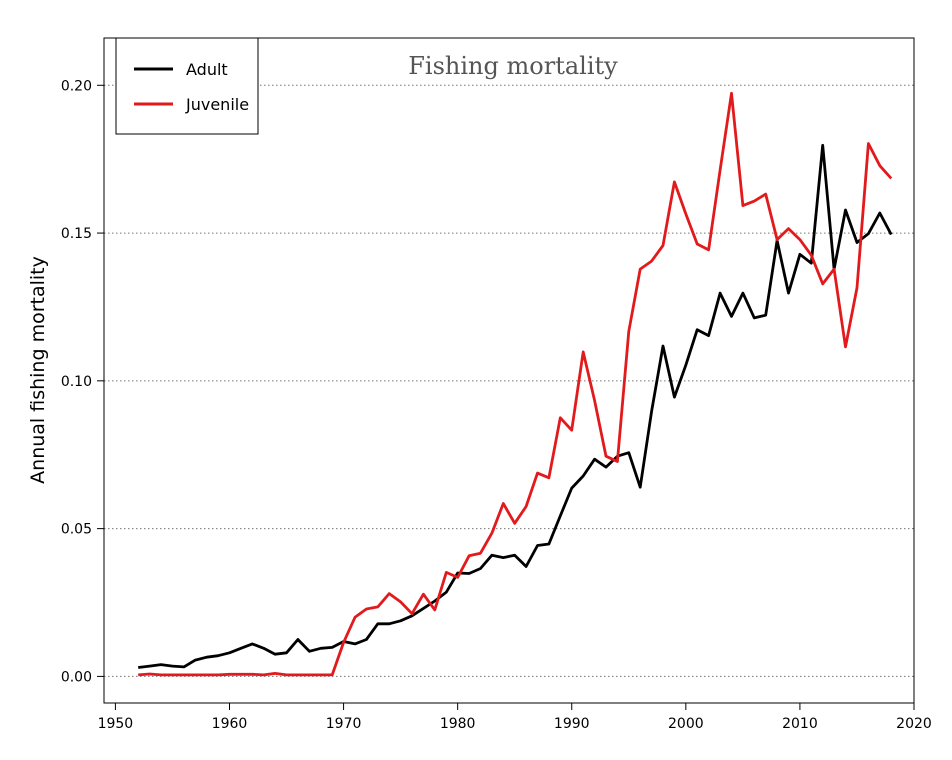  I want to click on y-tick-label-1: 0.05, so click(76, 530).